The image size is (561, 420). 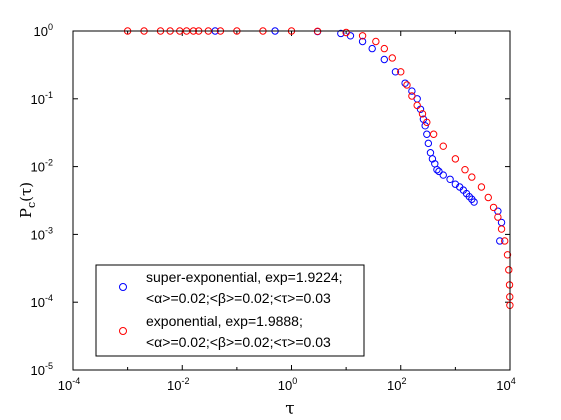 I want to click on y-tick-label: 10⁻⁴, so click(x=42, y=301).